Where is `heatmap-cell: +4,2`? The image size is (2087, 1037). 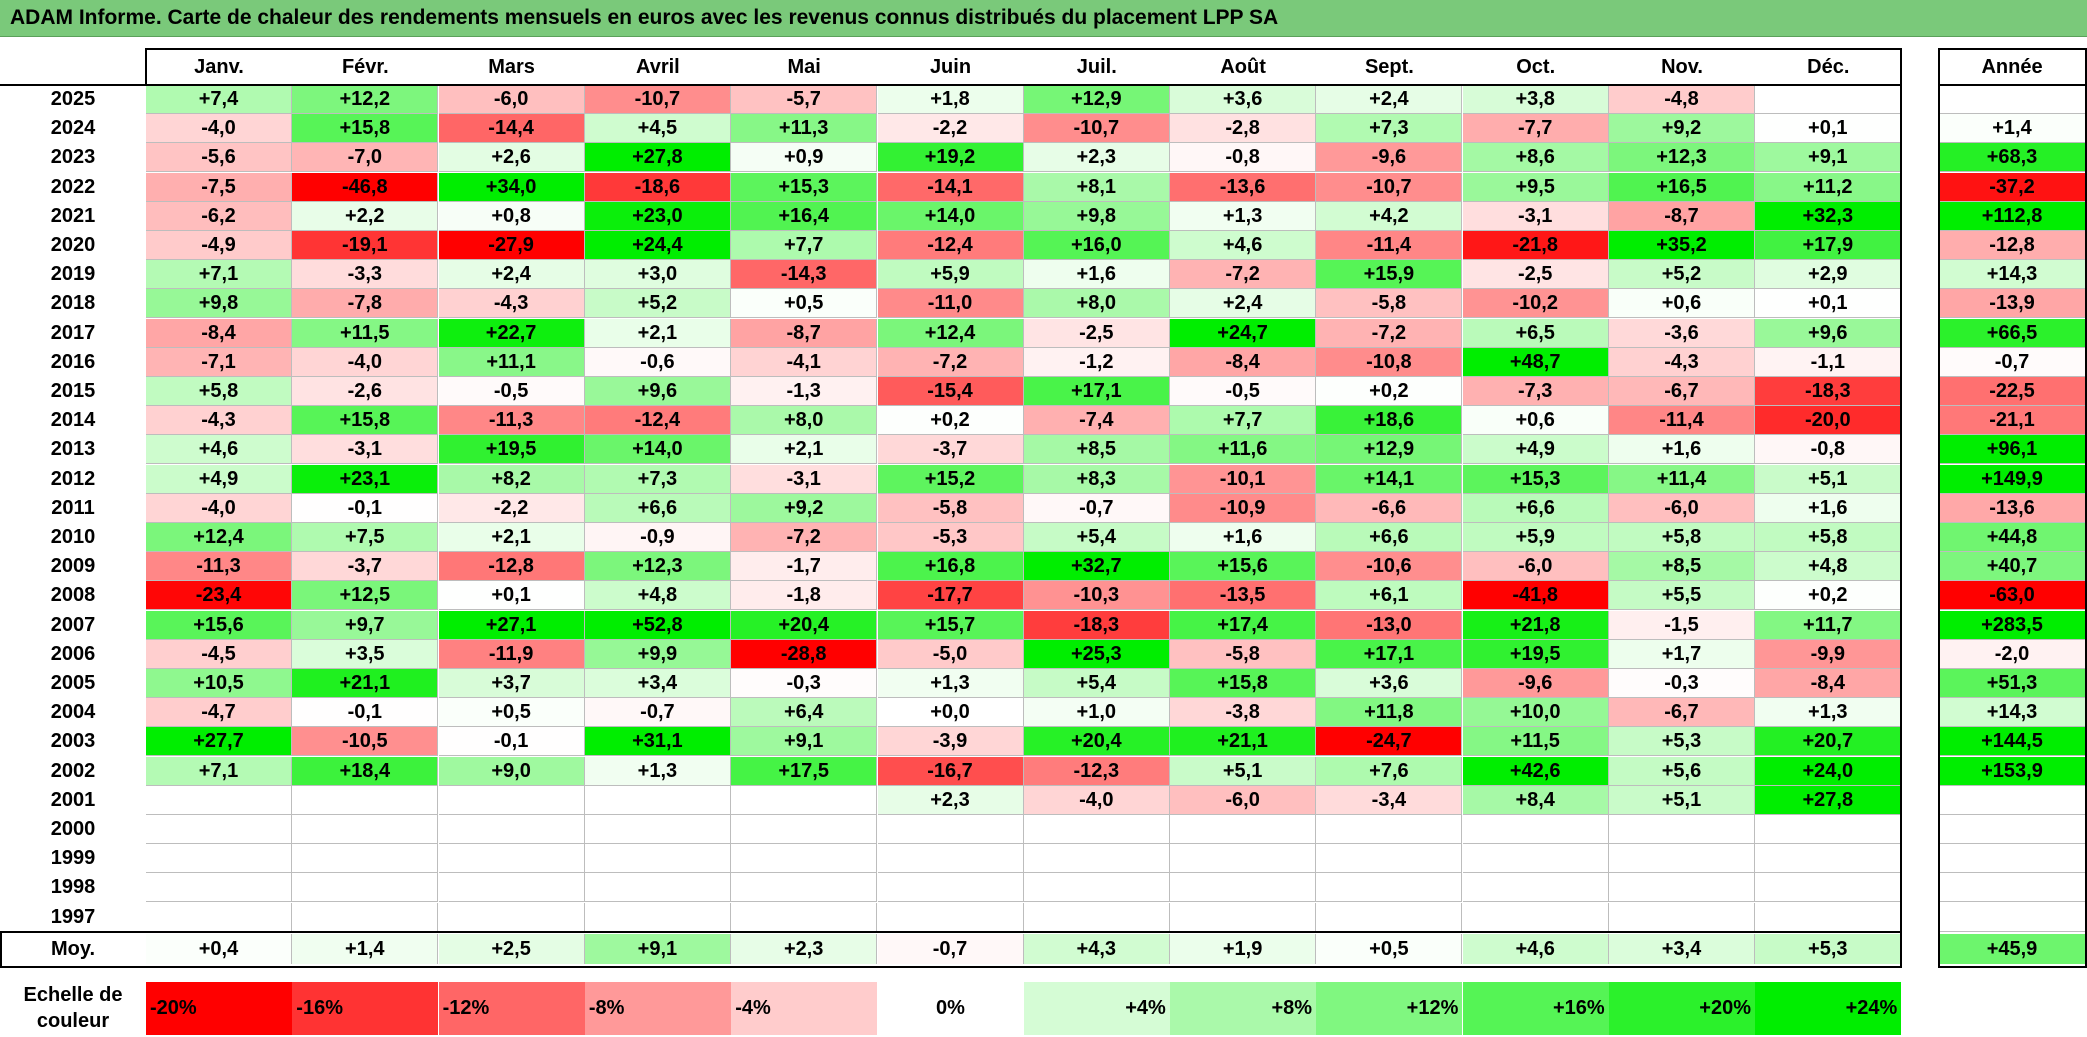 heatmap-cell: +4,2 is located at coordinates (1389, 216).